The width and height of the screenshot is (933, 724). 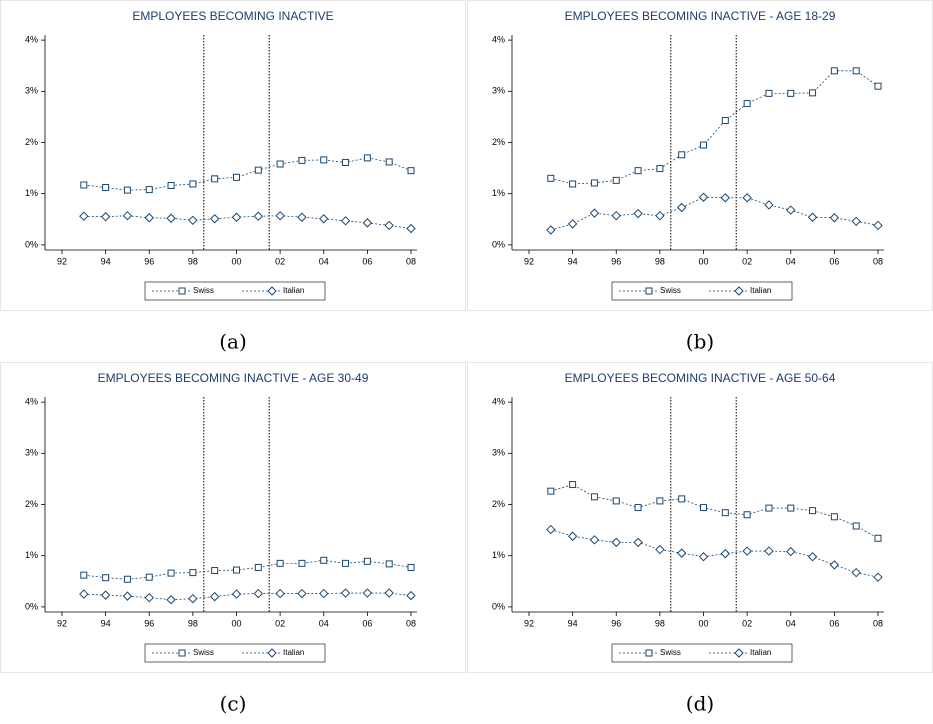 What do you see at coordinates (700, 342) in the screenshot?
I see `caption: (b)` at bounding box center [700, 342].